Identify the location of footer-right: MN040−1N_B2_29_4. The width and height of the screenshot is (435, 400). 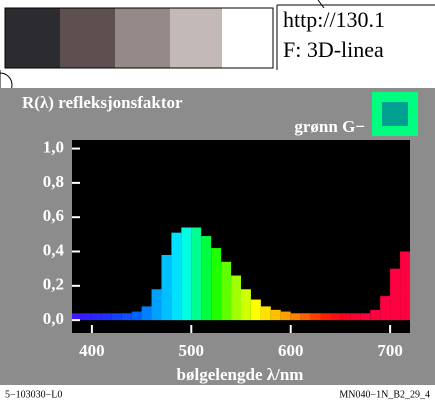
(384, 394).